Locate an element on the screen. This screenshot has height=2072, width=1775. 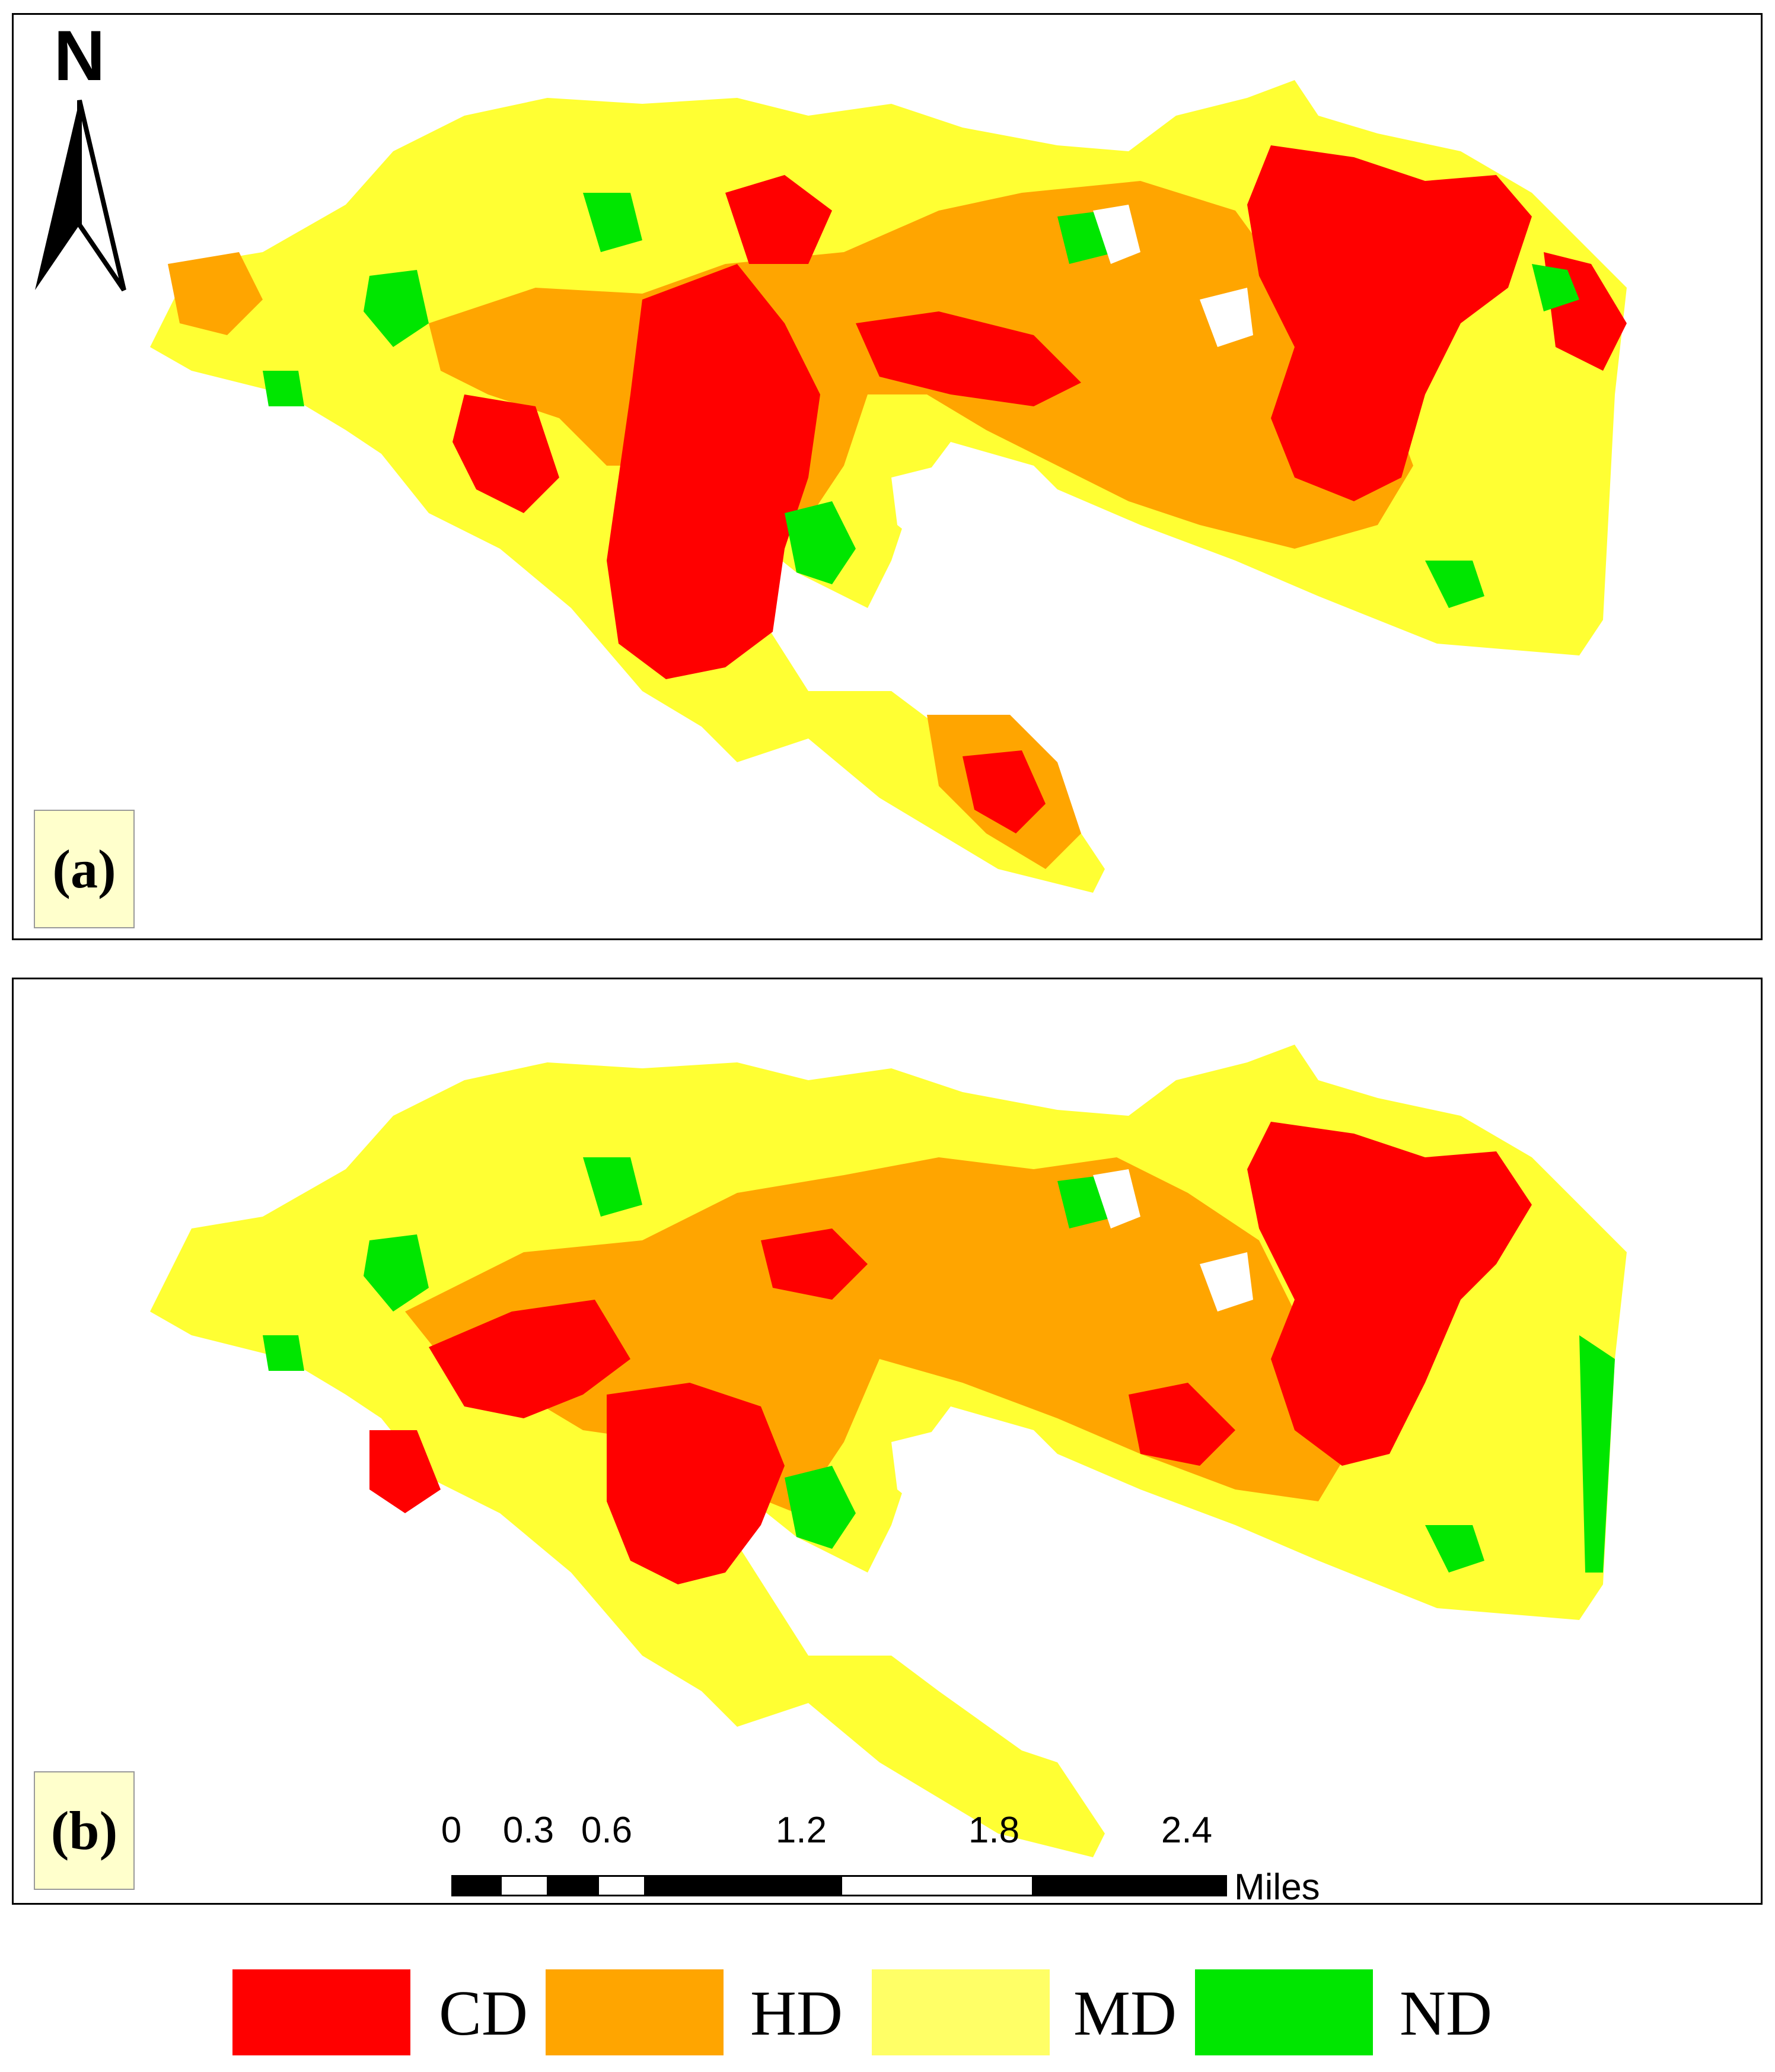
scale-tick: 0 is located at coordinates (451, 1830).